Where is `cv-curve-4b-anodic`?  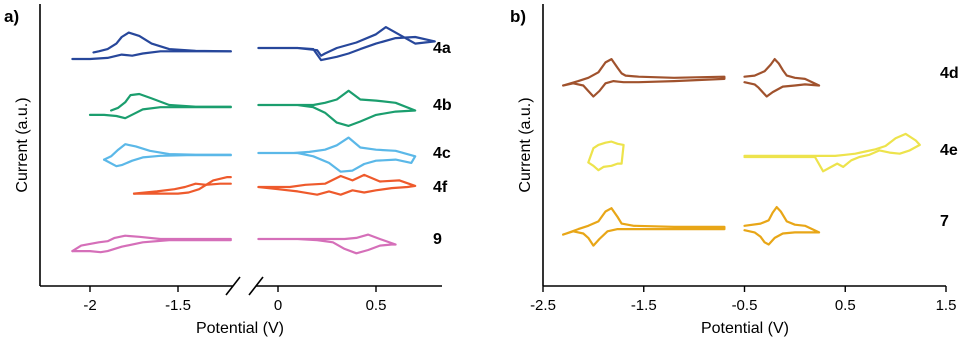 cv-curve-4b-anodic is located at coordinates (160, 113).